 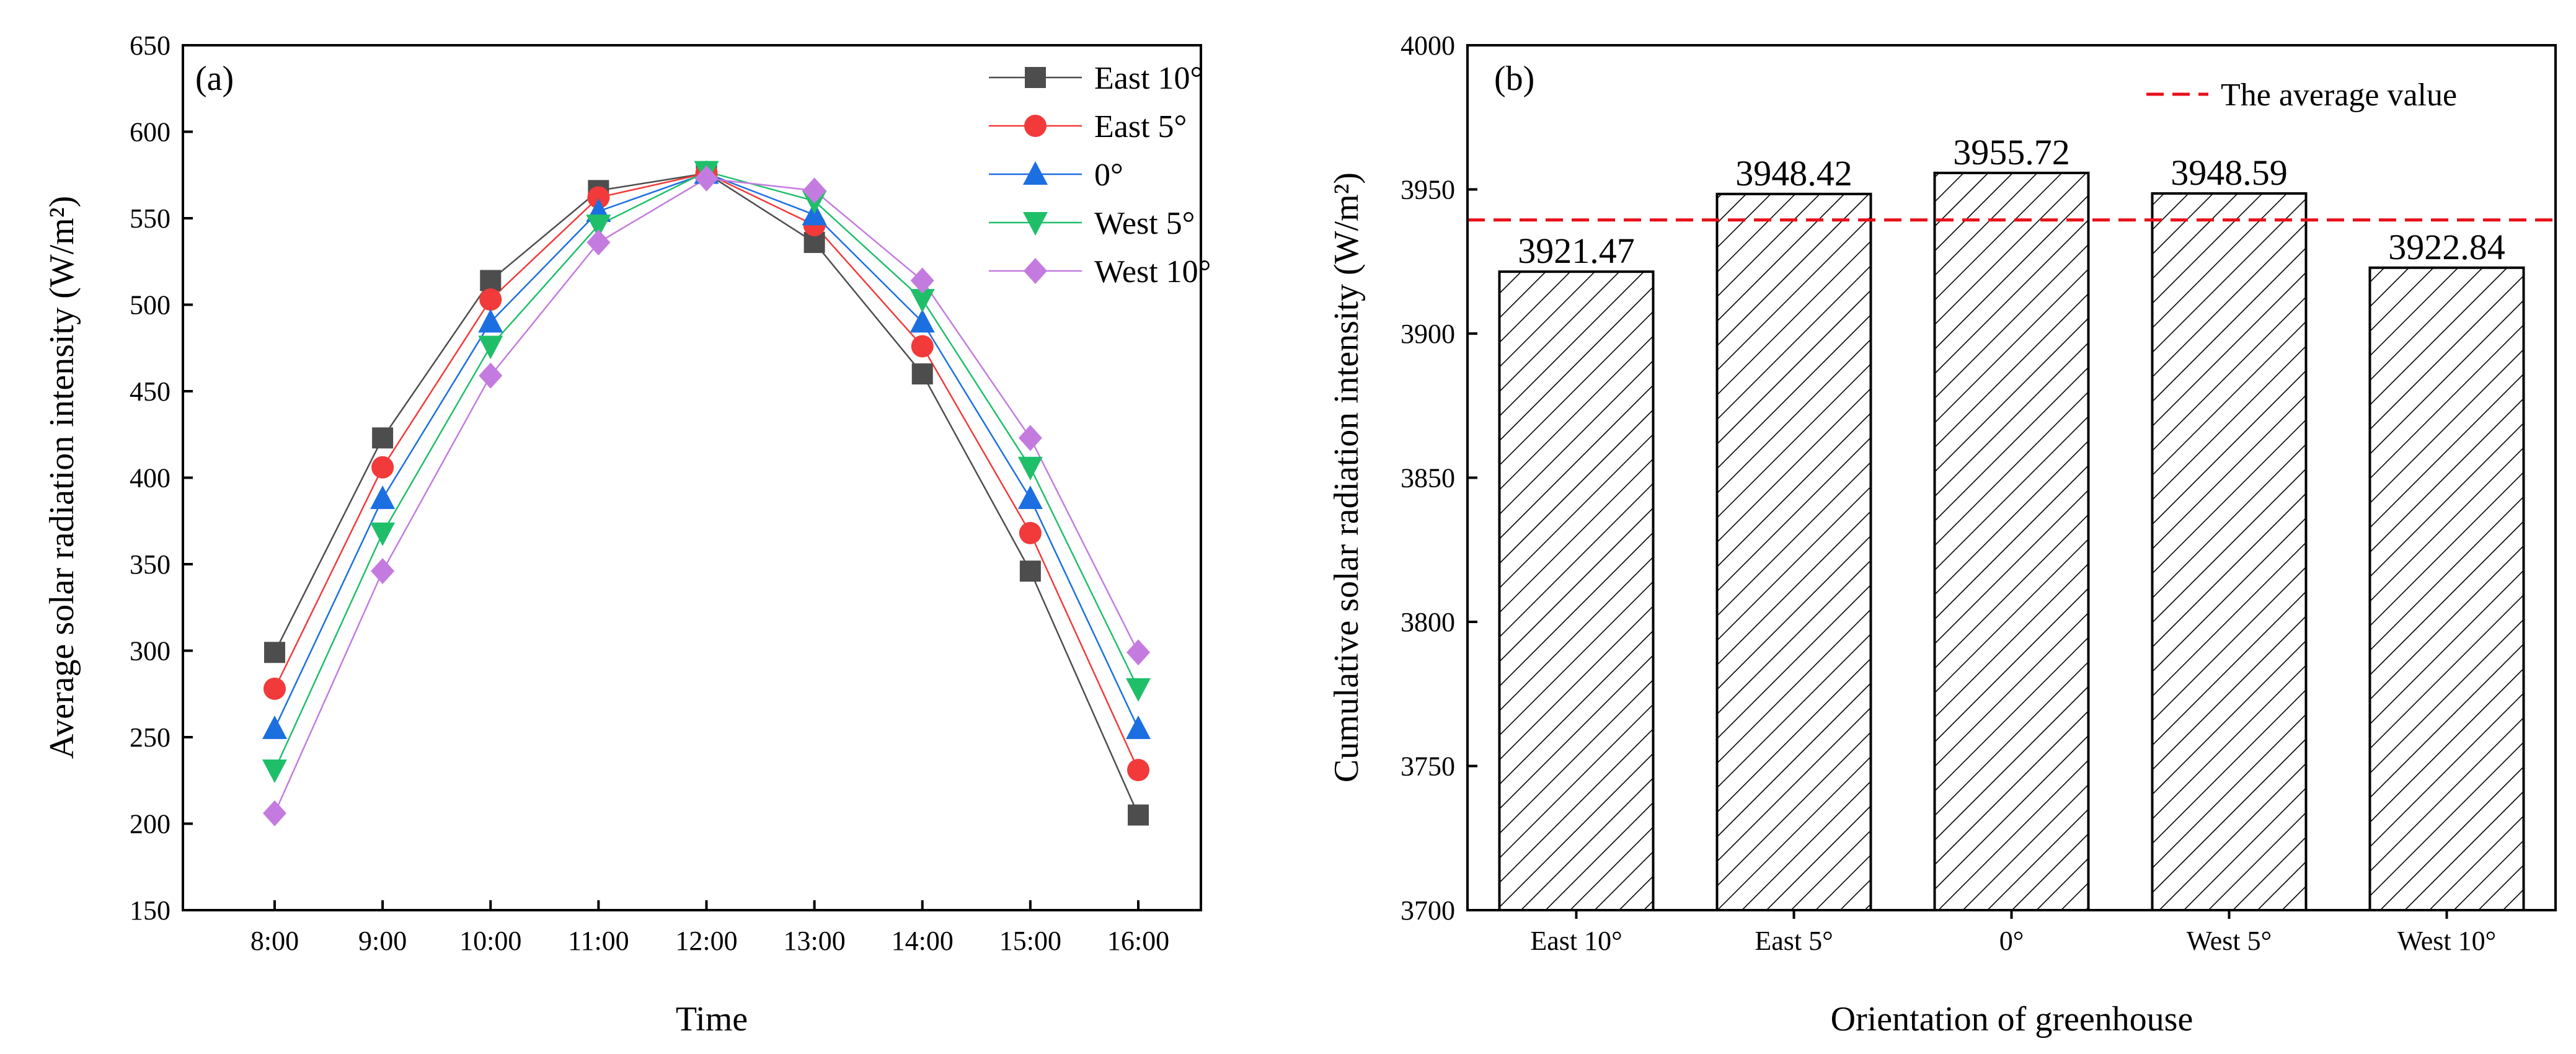 What do you see at coordinates (150, 737) in the screenshot?
I see `y-tick-label: 250` at bounding box center [150, 737].